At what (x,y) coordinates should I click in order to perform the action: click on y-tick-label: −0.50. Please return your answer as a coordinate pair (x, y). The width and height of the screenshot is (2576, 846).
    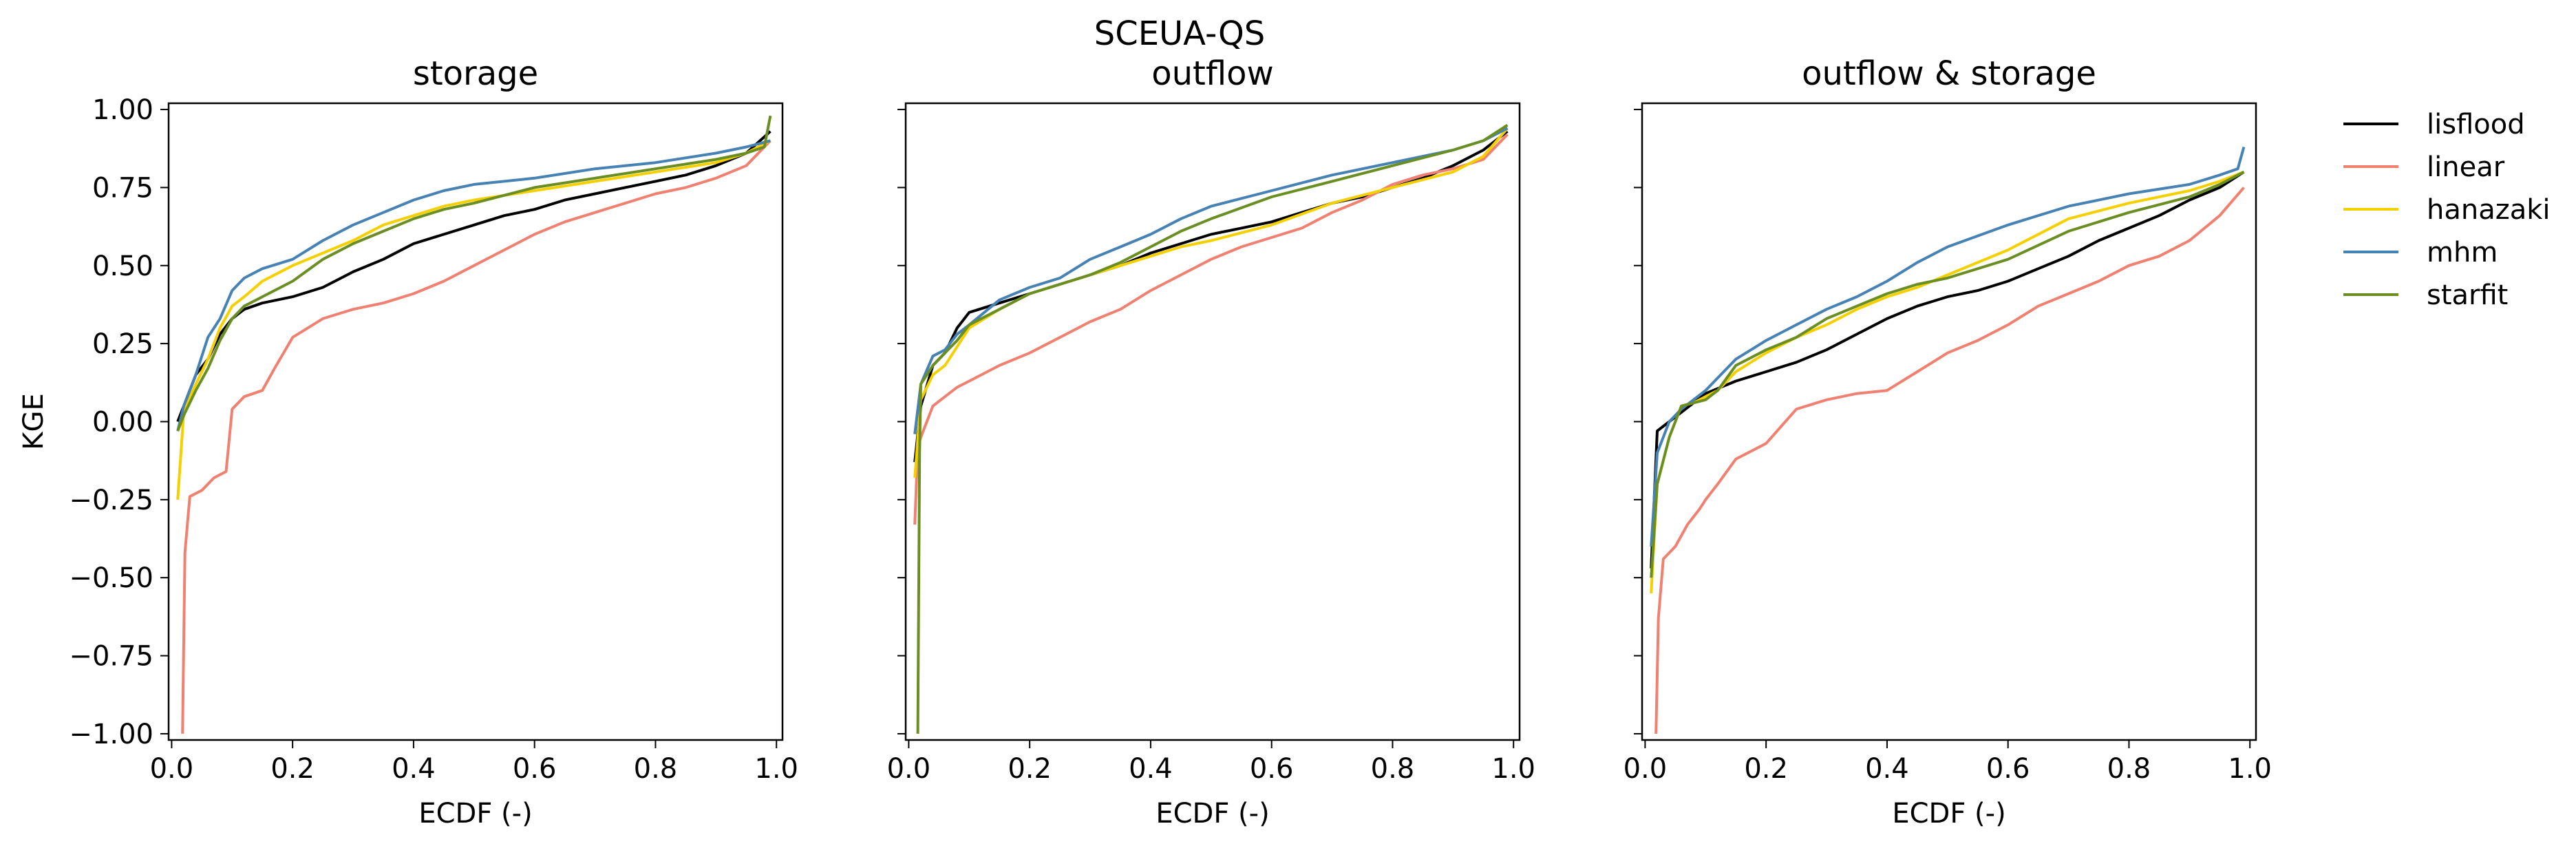
    Looking at the image, I should click on (111, 578).